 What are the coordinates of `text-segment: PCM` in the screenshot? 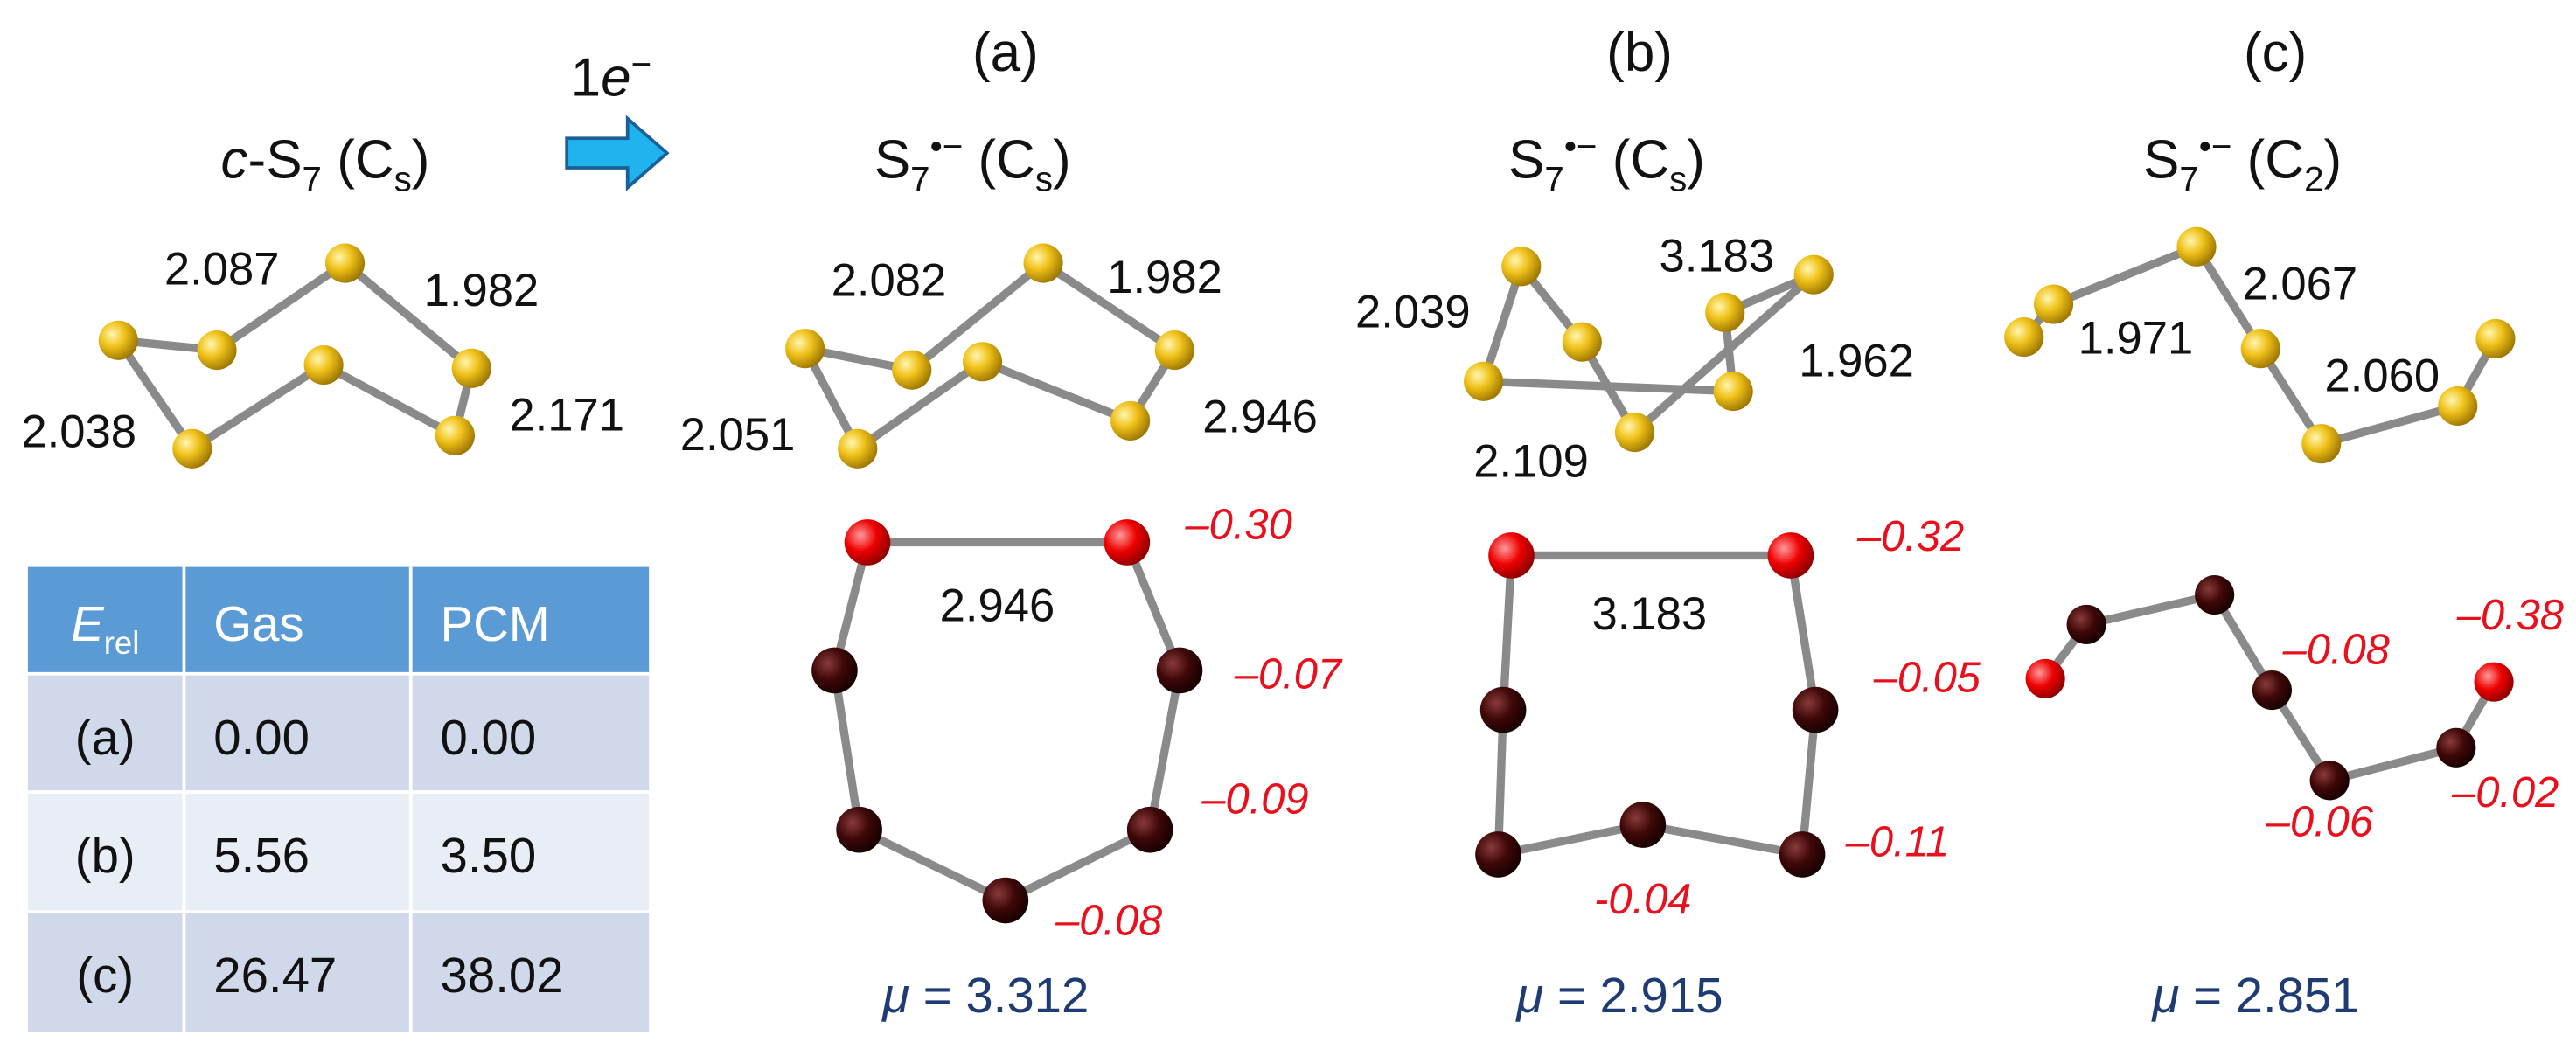 It's located at (495, 623).